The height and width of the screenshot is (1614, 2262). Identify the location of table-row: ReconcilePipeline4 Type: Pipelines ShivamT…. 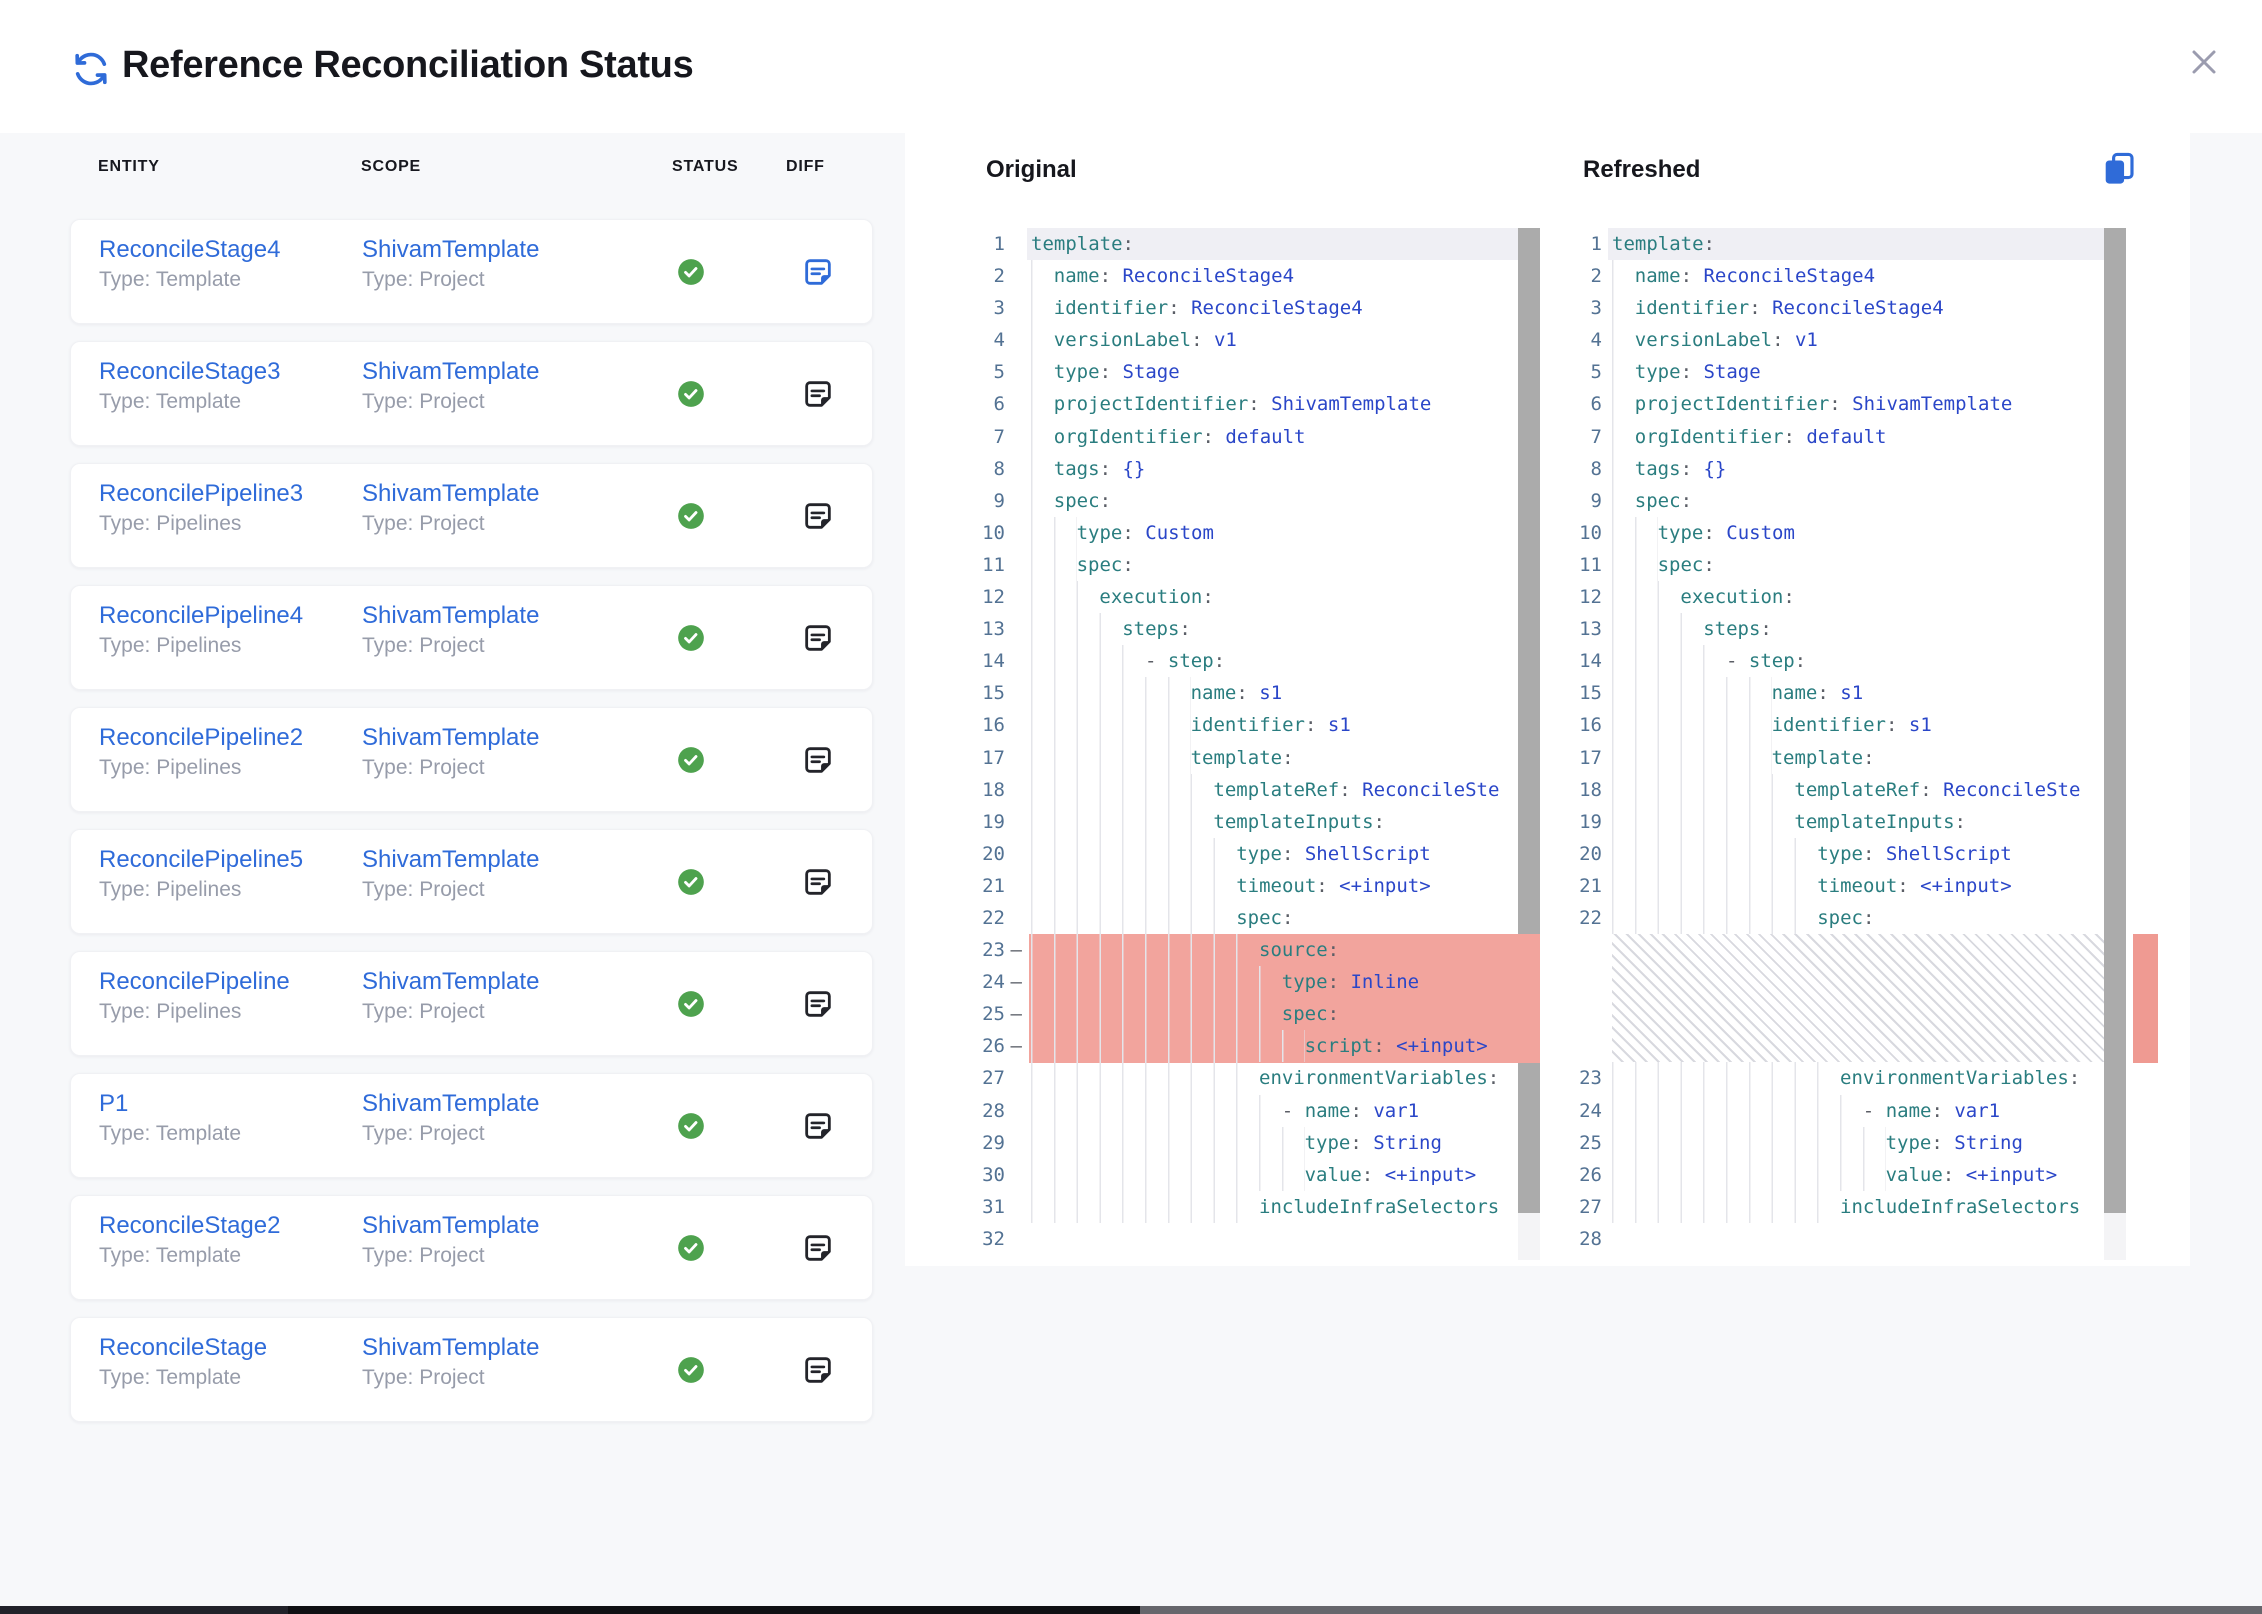
(471, 637).